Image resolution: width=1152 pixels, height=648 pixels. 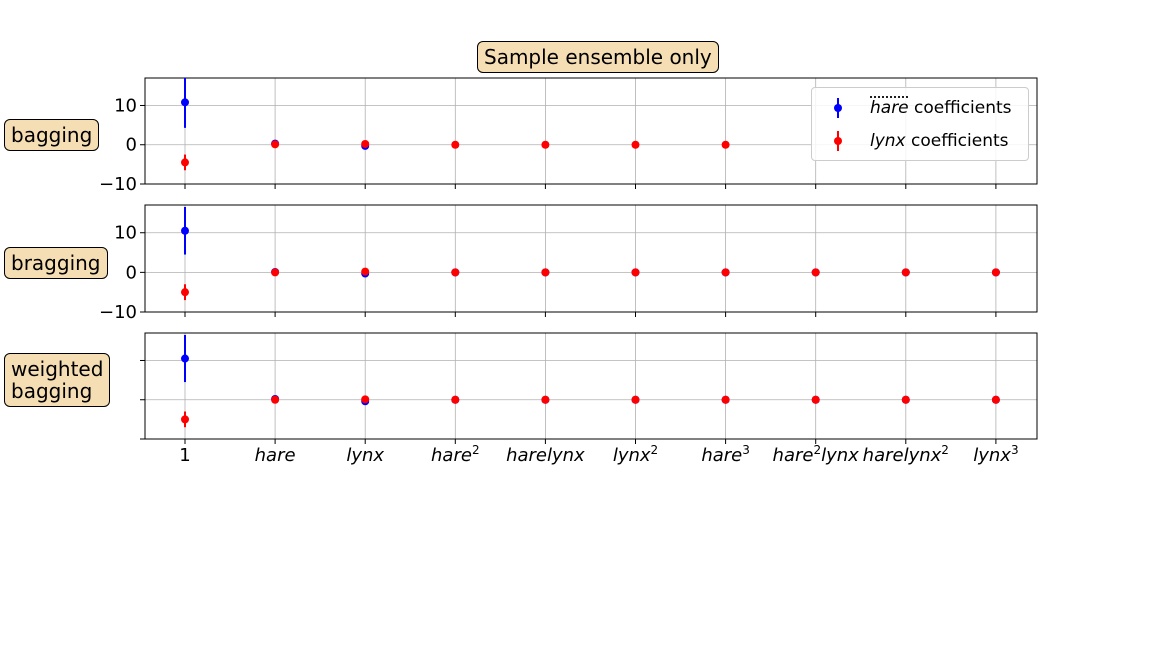 What do you see at coordinates (275, 455) in the screenshot?
I see `x-tick-label: hare` at bounding box center [275, 455].